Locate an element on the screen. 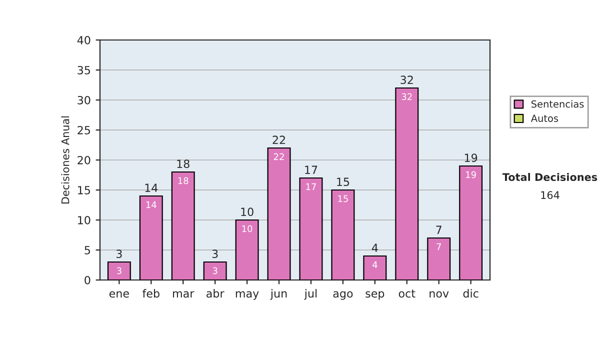  data-label: 10 is located at coordinates (247, 228).